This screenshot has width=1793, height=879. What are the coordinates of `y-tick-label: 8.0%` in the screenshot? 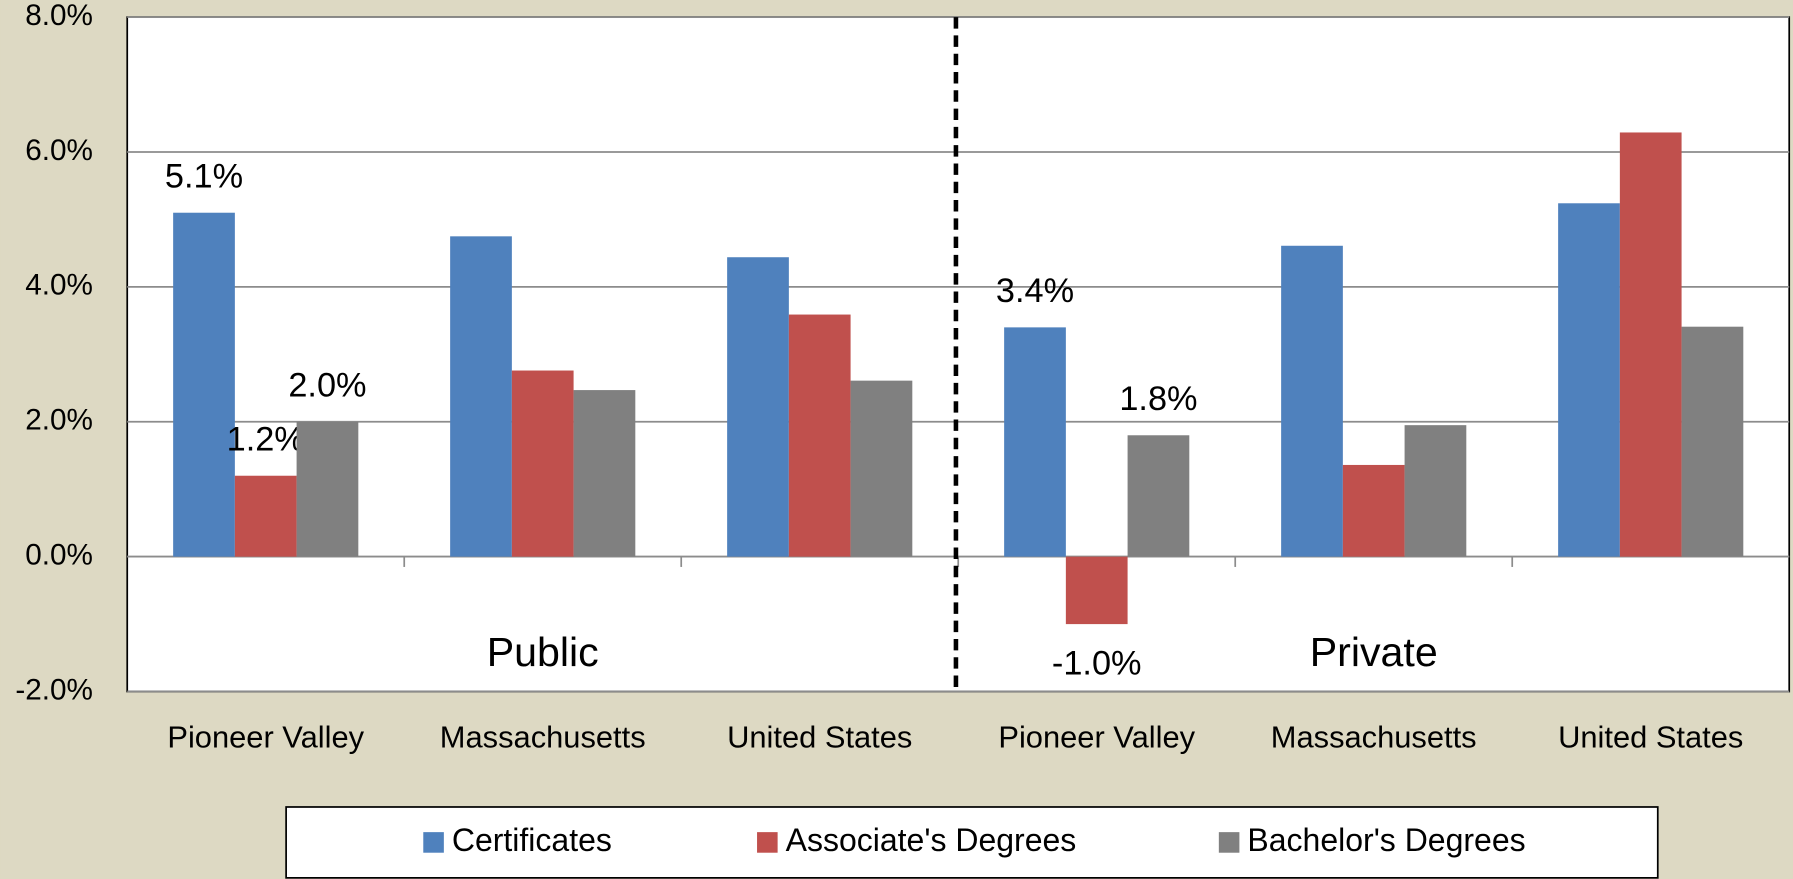 It's located at (59, 16).